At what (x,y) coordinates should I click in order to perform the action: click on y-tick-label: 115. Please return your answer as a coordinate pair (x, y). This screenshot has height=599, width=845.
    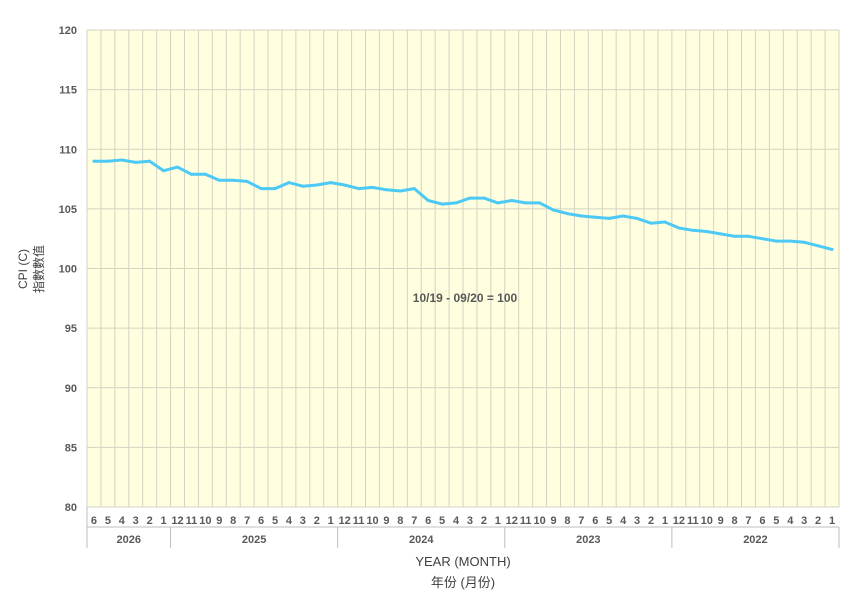
    Looking at the image, I should click on (68, 91).